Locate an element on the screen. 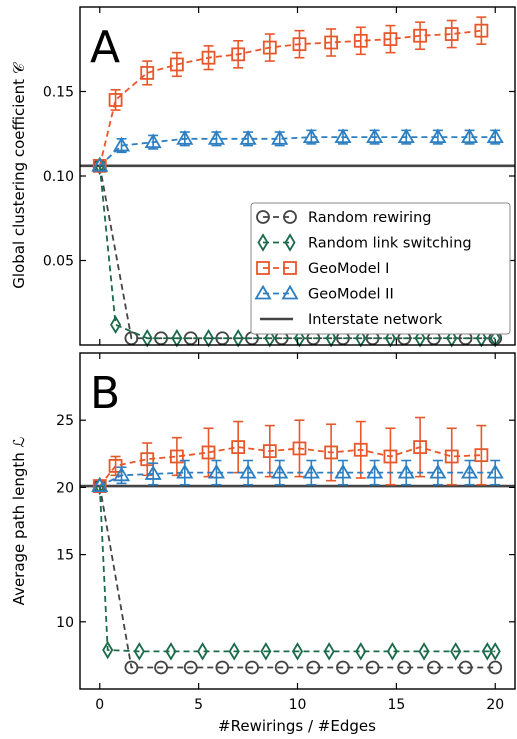  legend-label: GeoModel II is located at coordinates (351, 295).